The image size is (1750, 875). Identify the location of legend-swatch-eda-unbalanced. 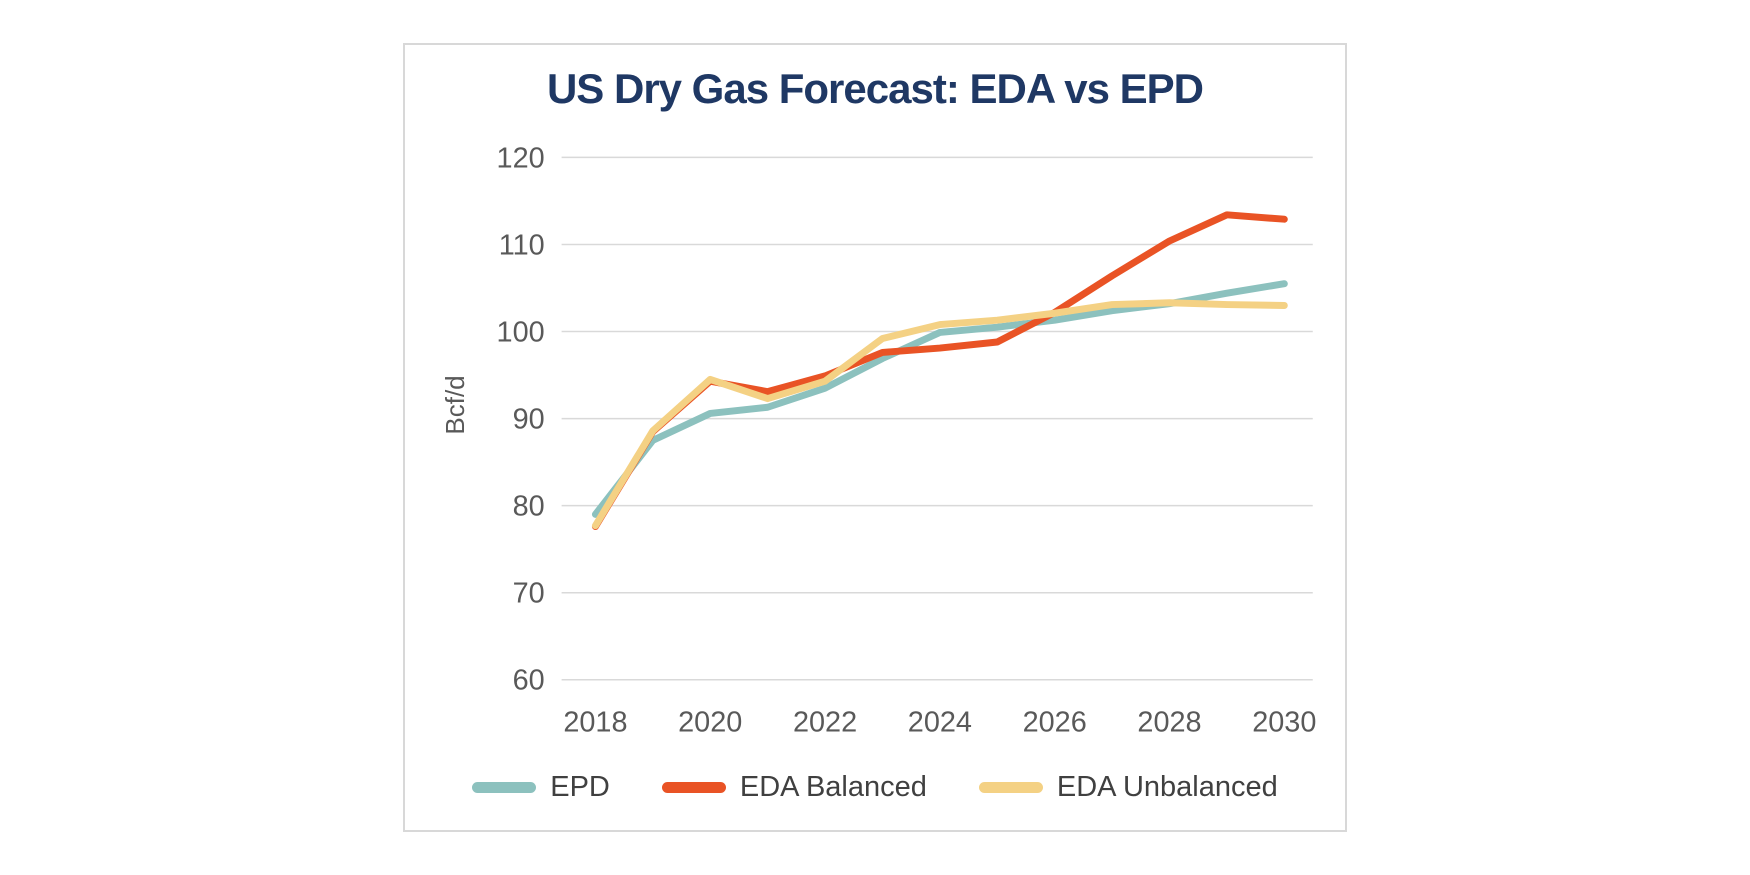
(1010, 787).